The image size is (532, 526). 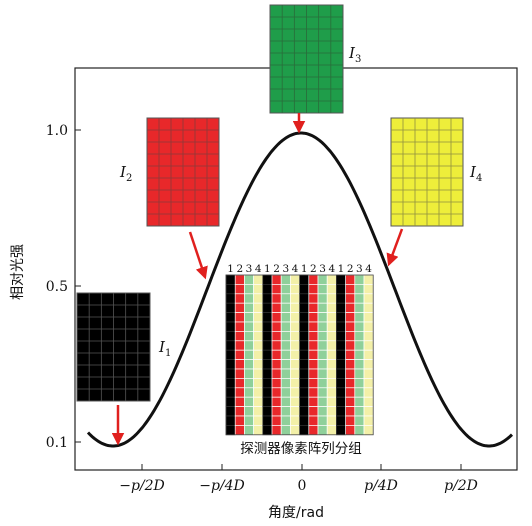 What do you see at coordinates (183, 172) in the screenshot?
I see `pixel-panel-i2` at bounding box center [183, 172].